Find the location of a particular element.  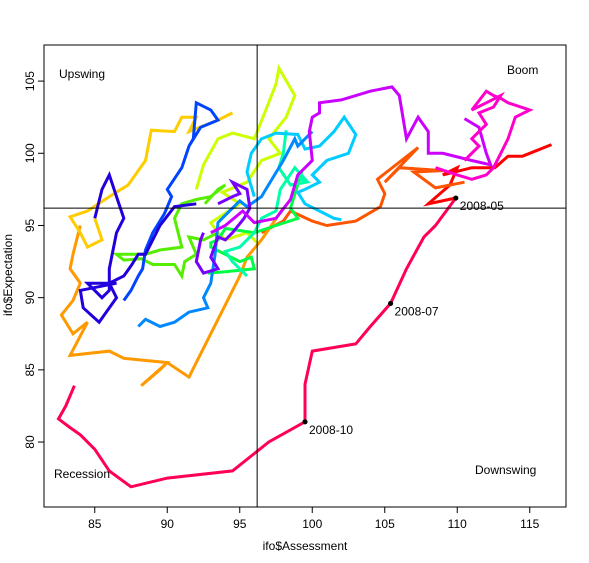

x-tick-label: 95 is located at coordinates (240, 524).